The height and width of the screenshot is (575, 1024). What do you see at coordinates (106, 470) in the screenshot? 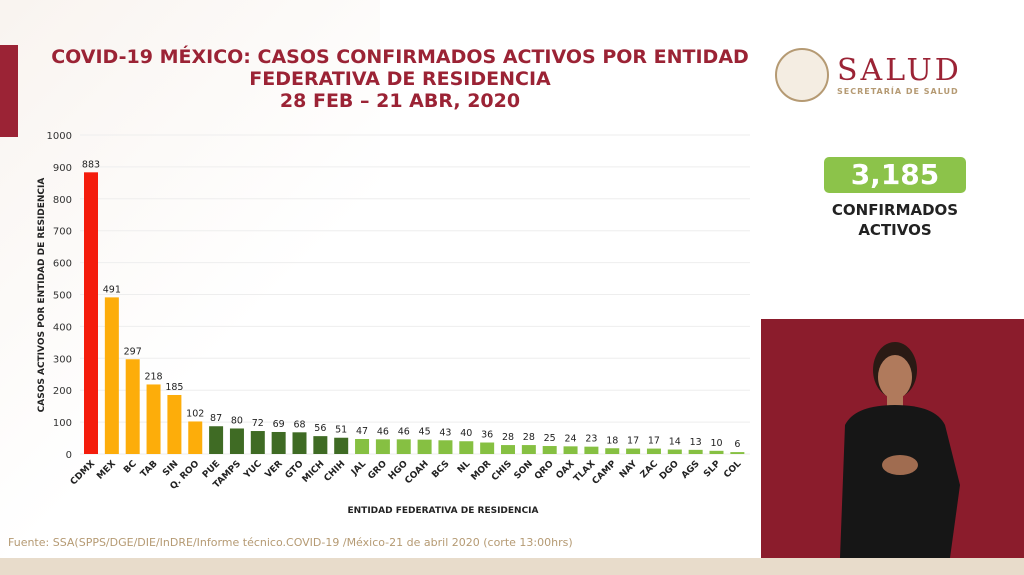
I see `x-tick-label: MEX` at bounding box center [106, 470].